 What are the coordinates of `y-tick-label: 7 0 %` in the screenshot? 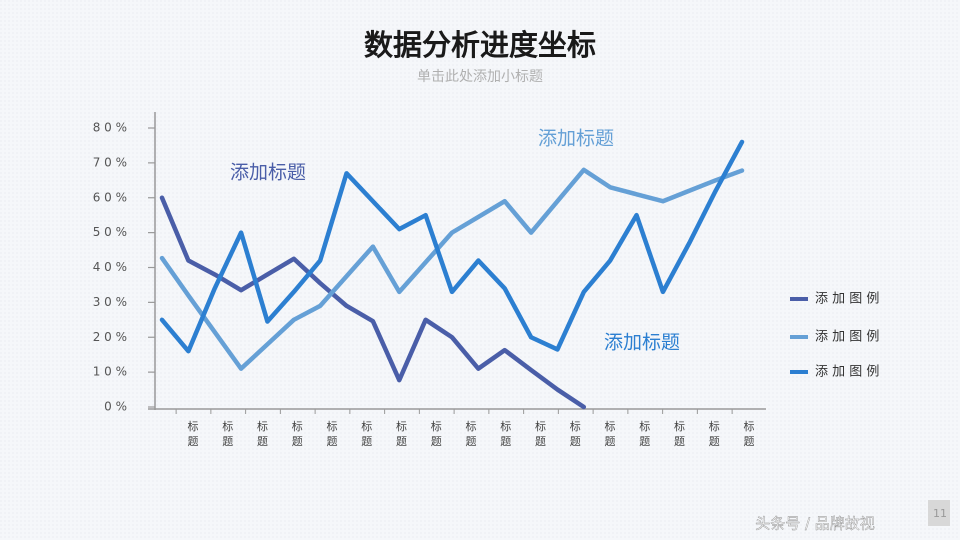 It's located at (110, 162).